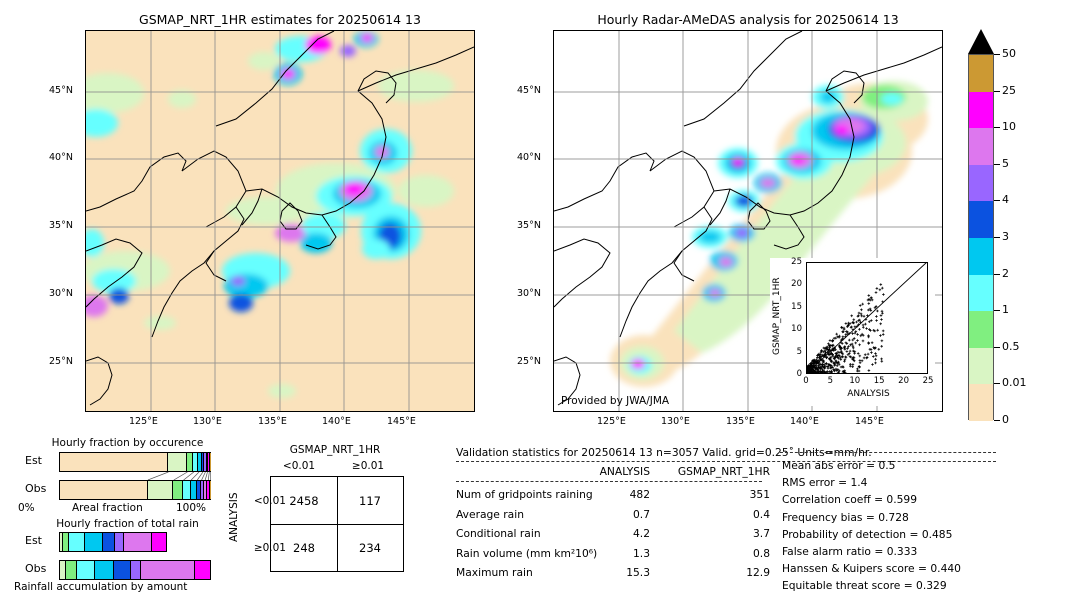 The width and height of the screenshot is (1080, 612). What do you see at coordinates (761, 533) in the screenshot?
I see `stats-row-gsmap: 3.7` at bounding box center [761, 533].